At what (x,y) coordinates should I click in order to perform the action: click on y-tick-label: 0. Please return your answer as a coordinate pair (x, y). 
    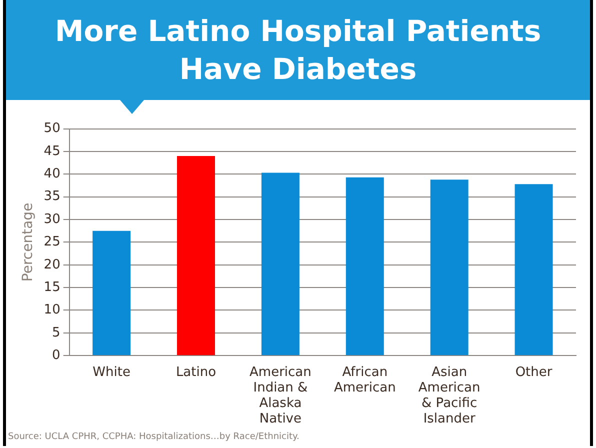
    Looking at the image, I should click on (56, 355).